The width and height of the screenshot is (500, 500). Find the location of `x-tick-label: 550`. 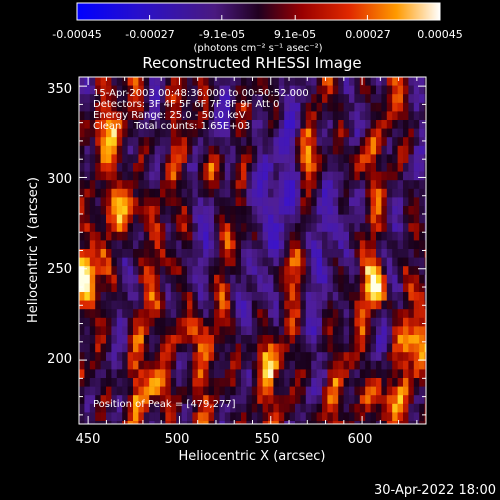

x-tick-label: 550 is located at coordinates (267, 439).